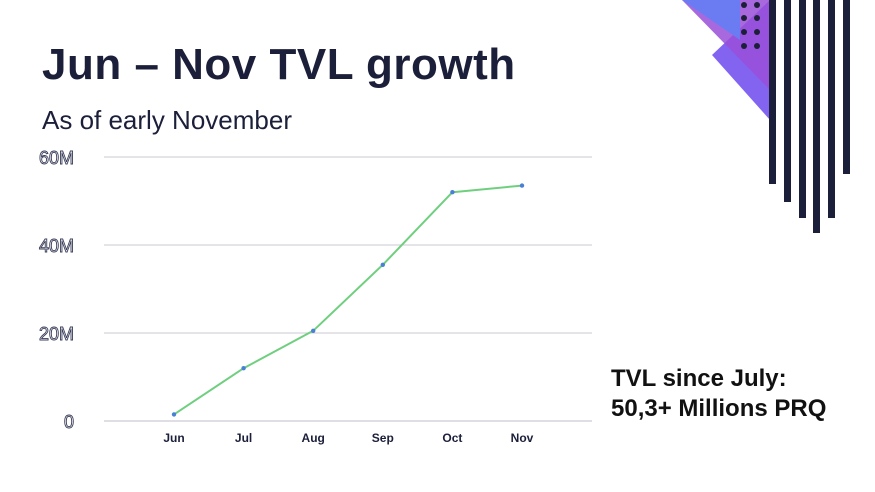  Describe the element at coordinates (711, 20) in the screenshot. I see `decor-blue-triangle` at that location.